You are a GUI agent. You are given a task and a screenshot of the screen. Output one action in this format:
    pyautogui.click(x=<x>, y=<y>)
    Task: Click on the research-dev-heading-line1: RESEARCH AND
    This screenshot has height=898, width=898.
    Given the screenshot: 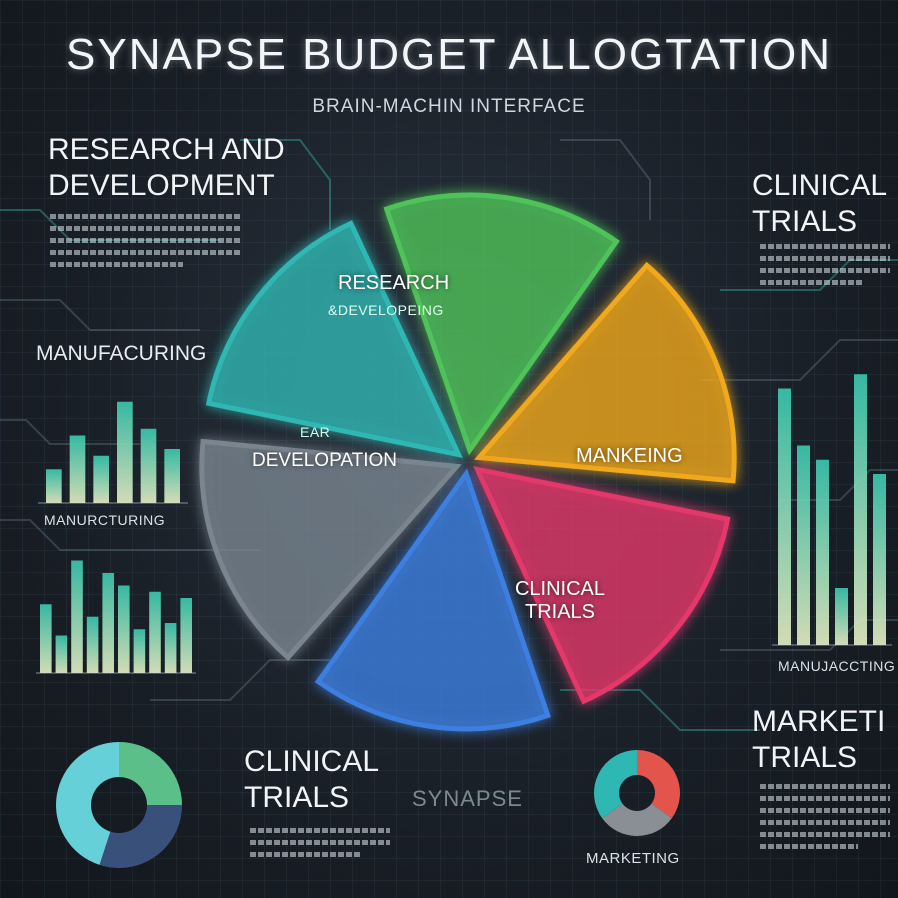 What is the action you would take?
    pyautogui.click(x=166, y=149)
    